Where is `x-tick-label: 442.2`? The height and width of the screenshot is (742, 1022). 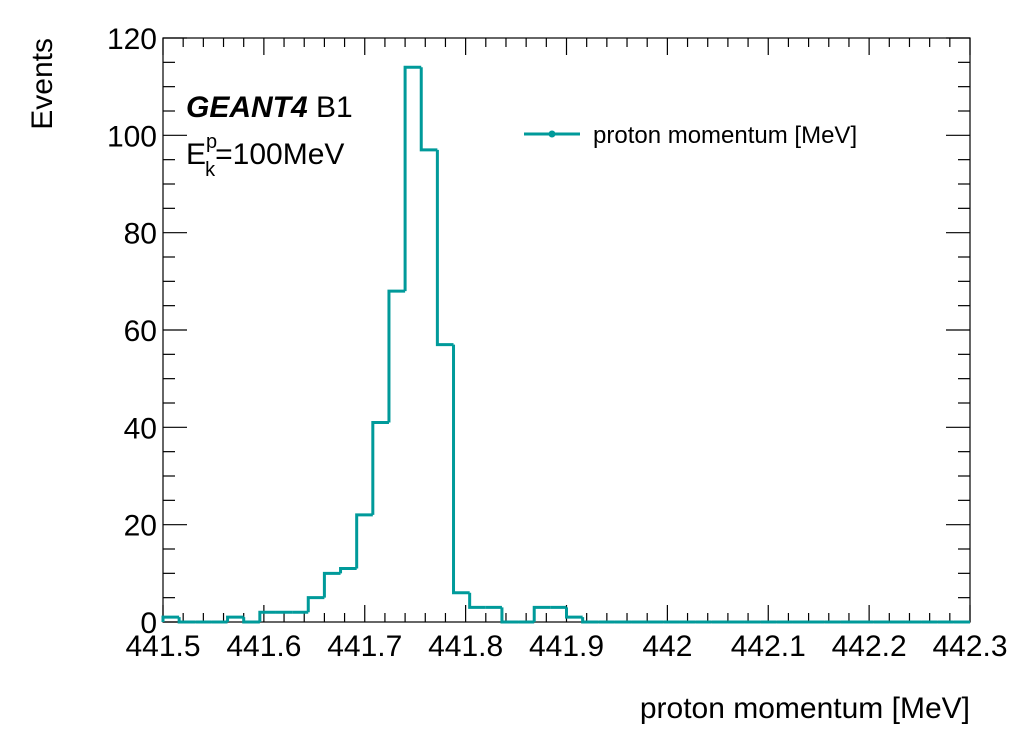
x-tick-label: 442.2 is located at coordinates (869, 646).